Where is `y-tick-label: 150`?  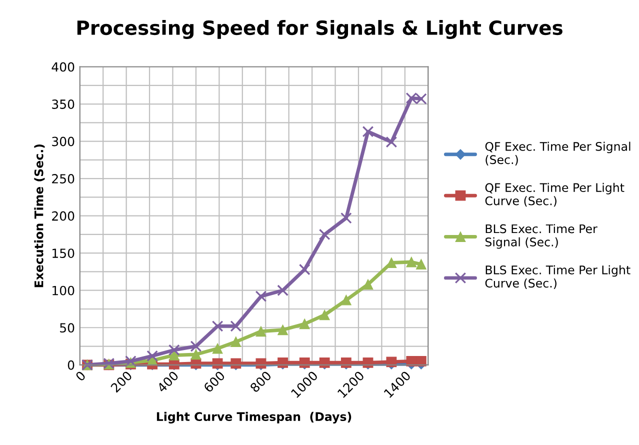 y-tick-label: 150 is located at coordinates (63, 253).